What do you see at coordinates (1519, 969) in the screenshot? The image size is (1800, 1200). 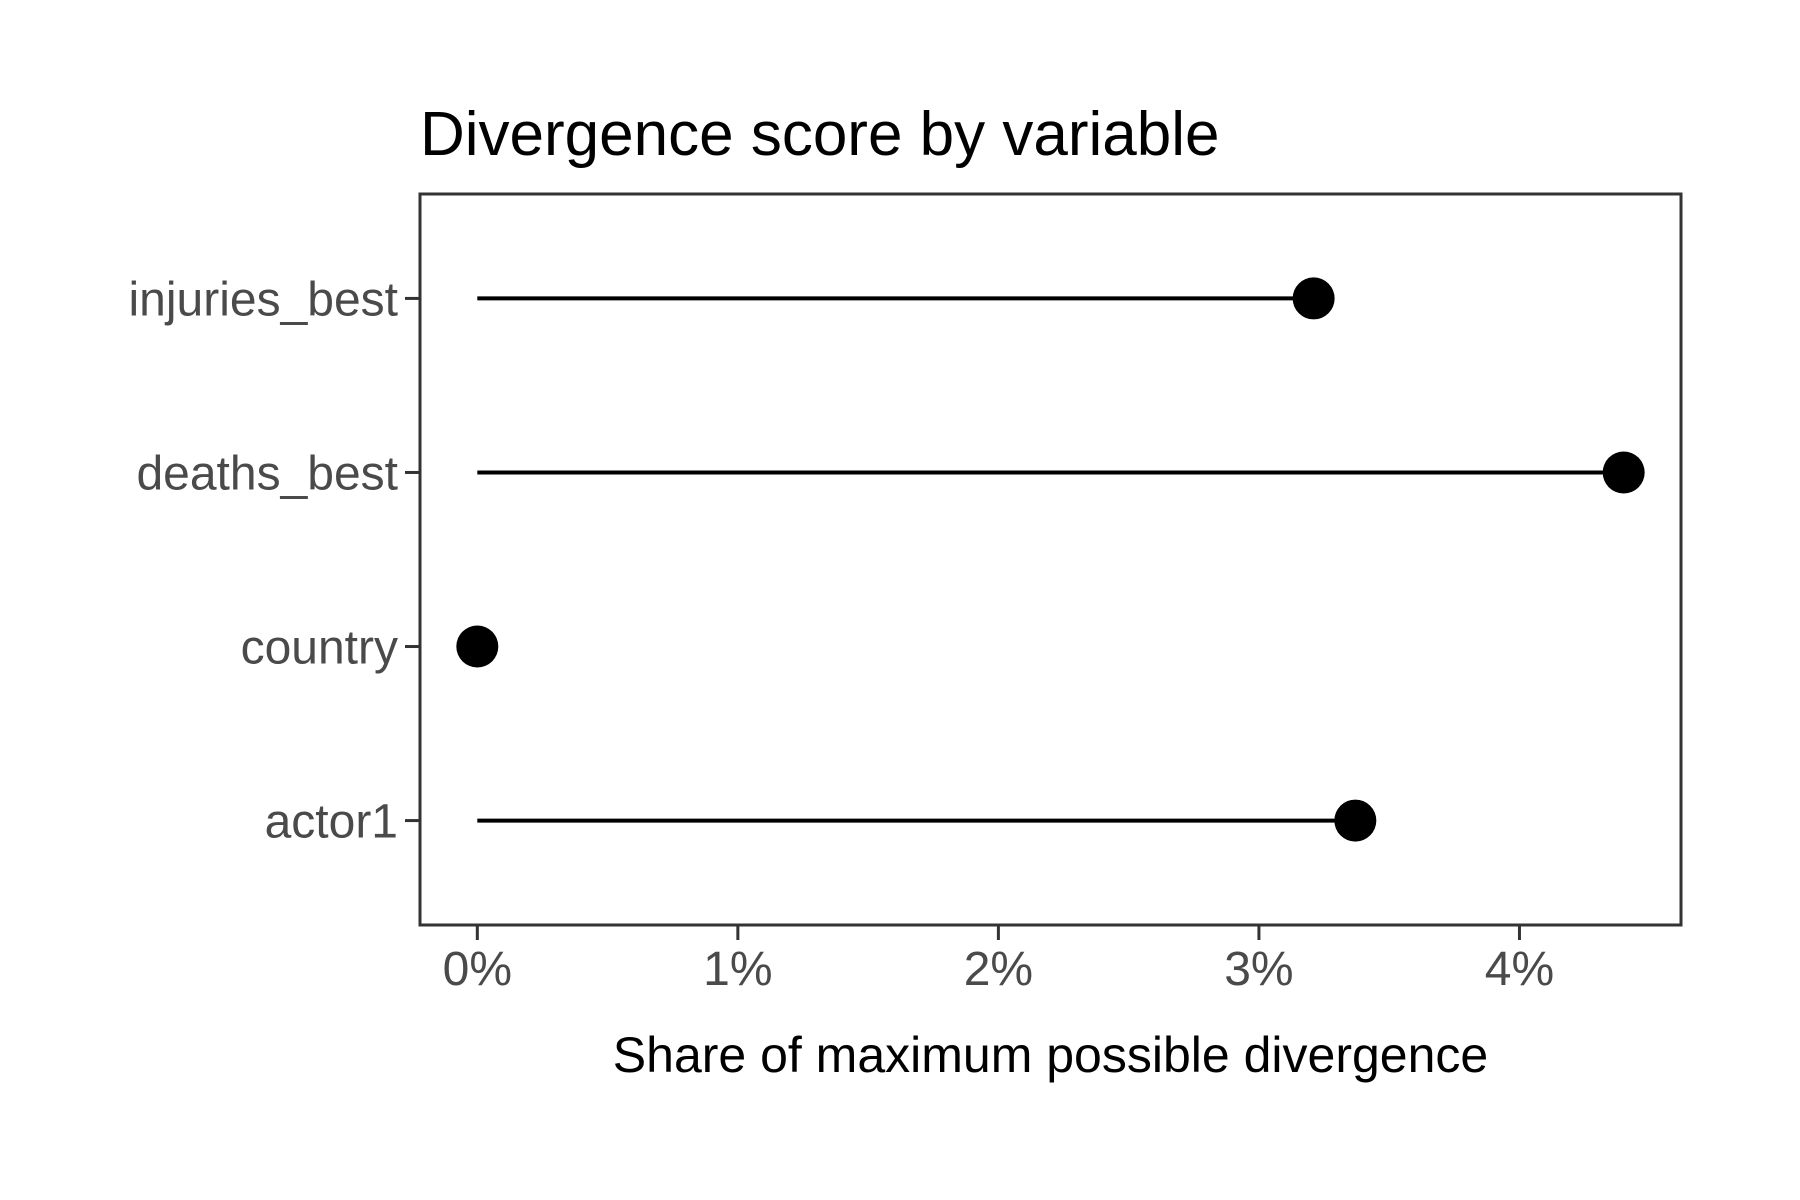 I see `x-tick-label: 4%` at bounding box center [1519, 969].